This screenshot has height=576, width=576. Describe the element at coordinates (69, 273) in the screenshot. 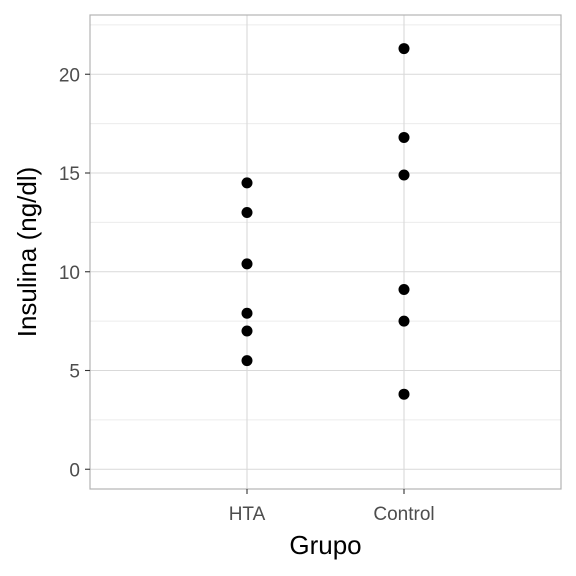

I see `y-tick-label: 10` at that location.